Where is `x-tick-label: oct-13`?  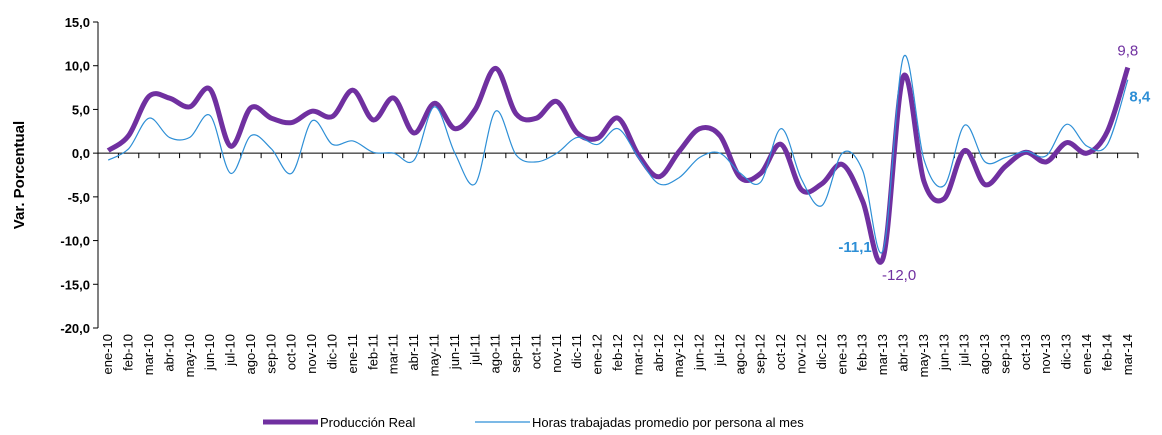
x-tick-label: oct-13 is located at coordinates (1025, 352).